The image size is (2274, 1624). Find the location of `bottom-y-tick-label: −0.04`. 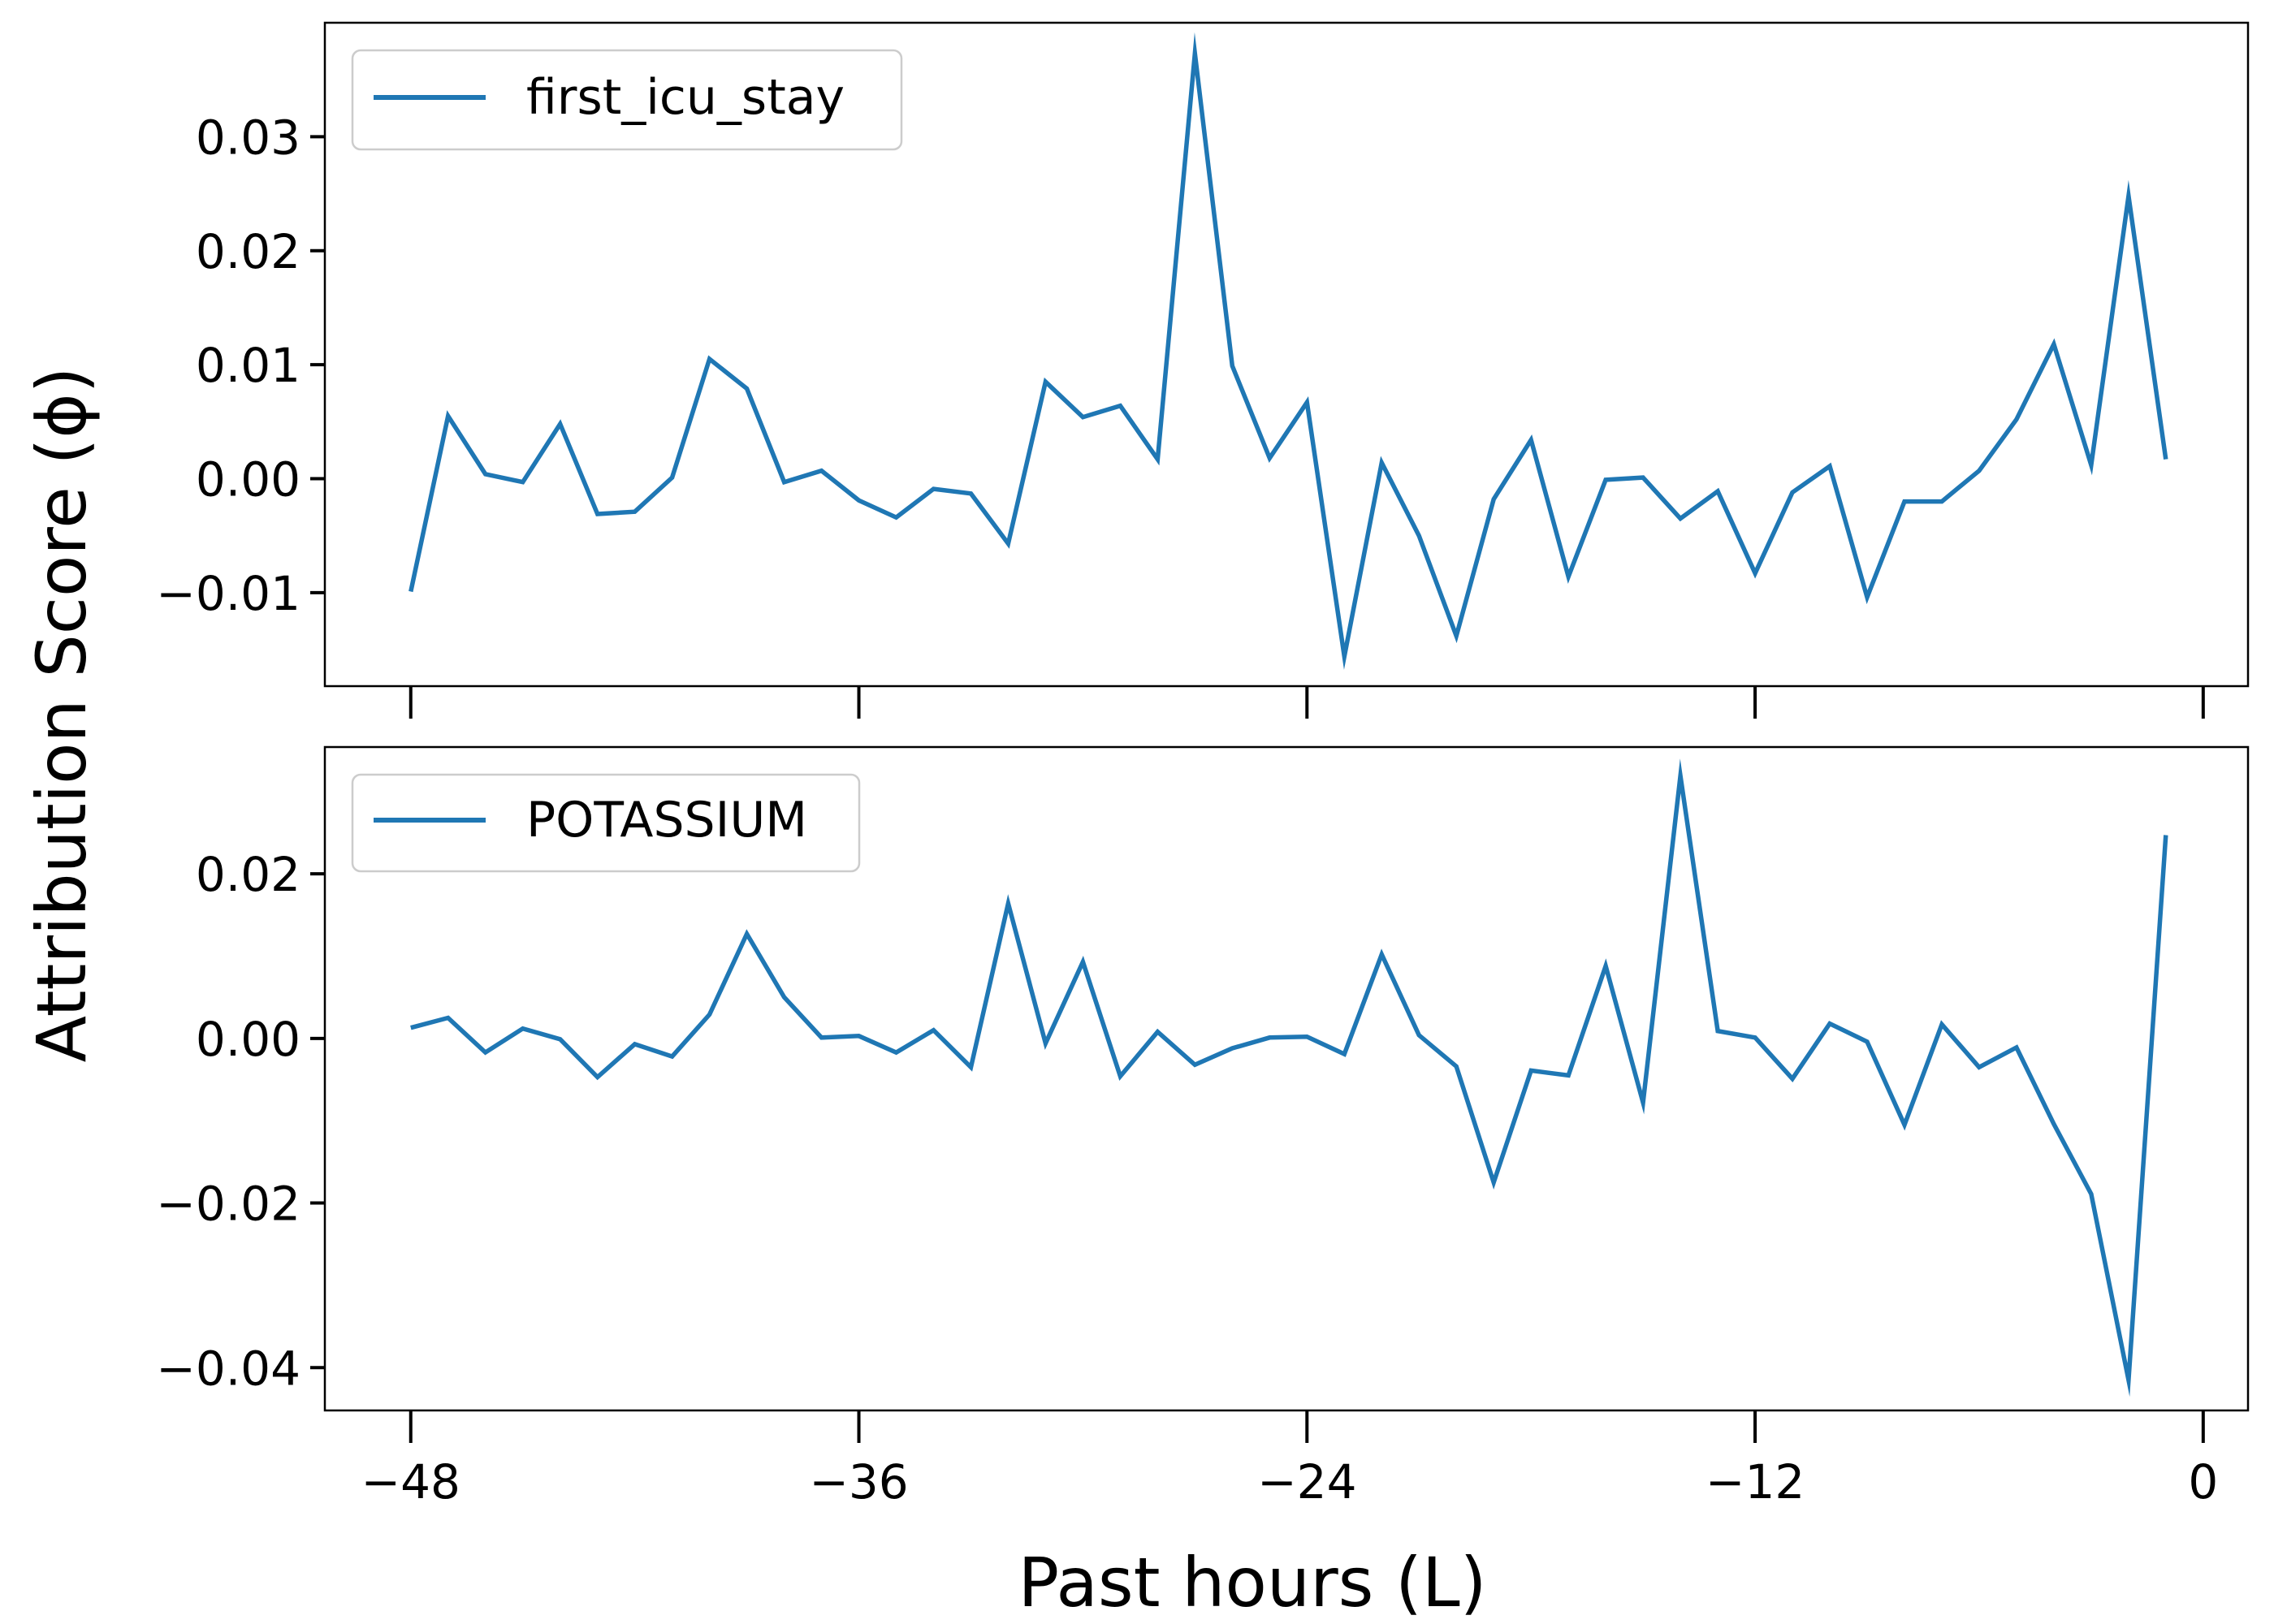

bottom-y-tick-label: −0.04 is located at coordinates (228, 1369).